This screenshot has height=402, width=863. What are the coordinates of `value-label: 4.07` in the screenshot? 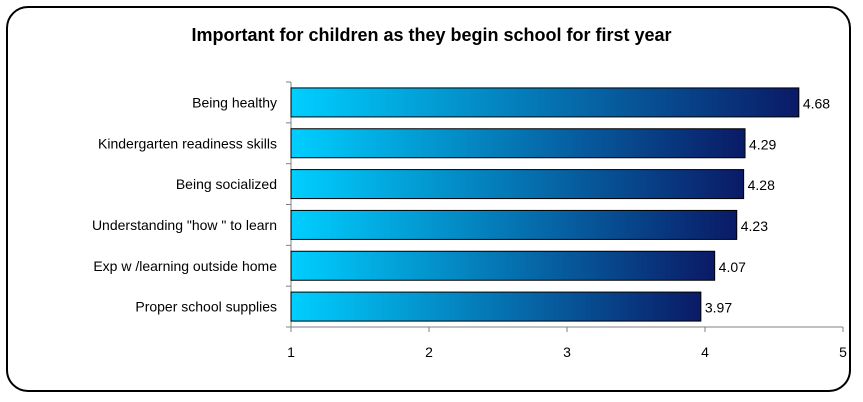 It's located at (732, 267).